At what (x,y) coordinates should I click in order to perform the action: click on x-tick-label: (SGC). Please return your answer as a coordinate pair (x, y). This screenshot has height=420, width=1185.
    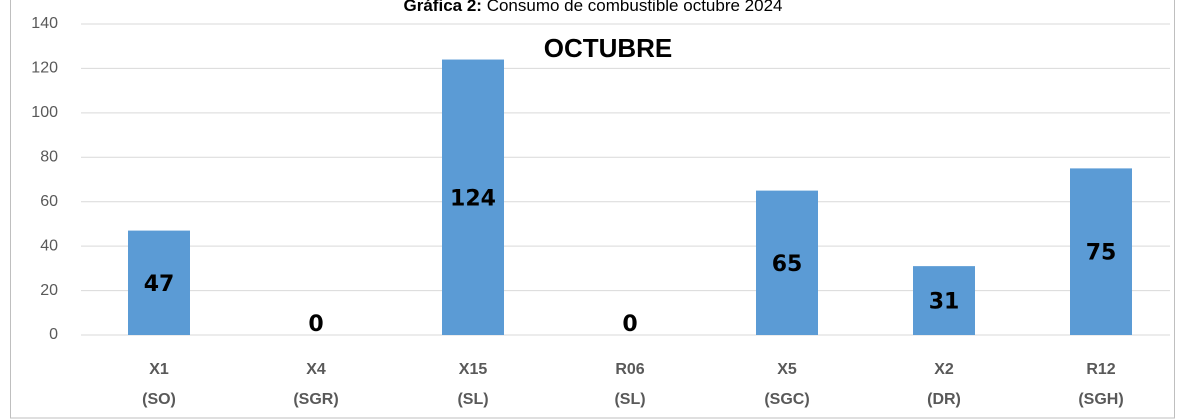
    Looking at the image, I should click on (786, 399).